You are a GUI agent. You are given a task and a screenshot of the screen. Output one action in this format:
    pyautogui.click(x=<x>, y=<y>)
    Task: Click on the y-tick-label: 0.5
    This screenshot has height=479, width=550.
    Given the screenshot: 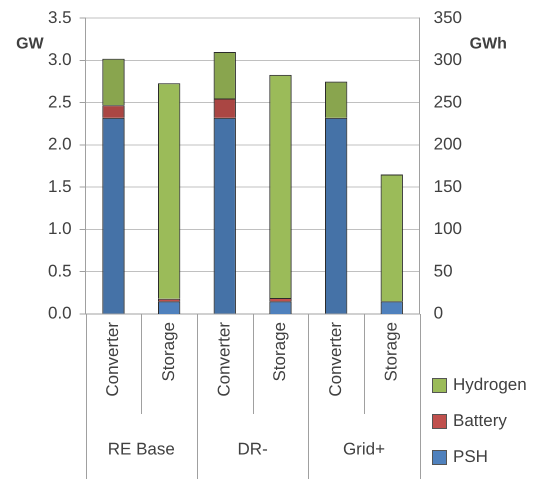 What is the action you would take?
    pyautogui.click(x=60, y=270)
    